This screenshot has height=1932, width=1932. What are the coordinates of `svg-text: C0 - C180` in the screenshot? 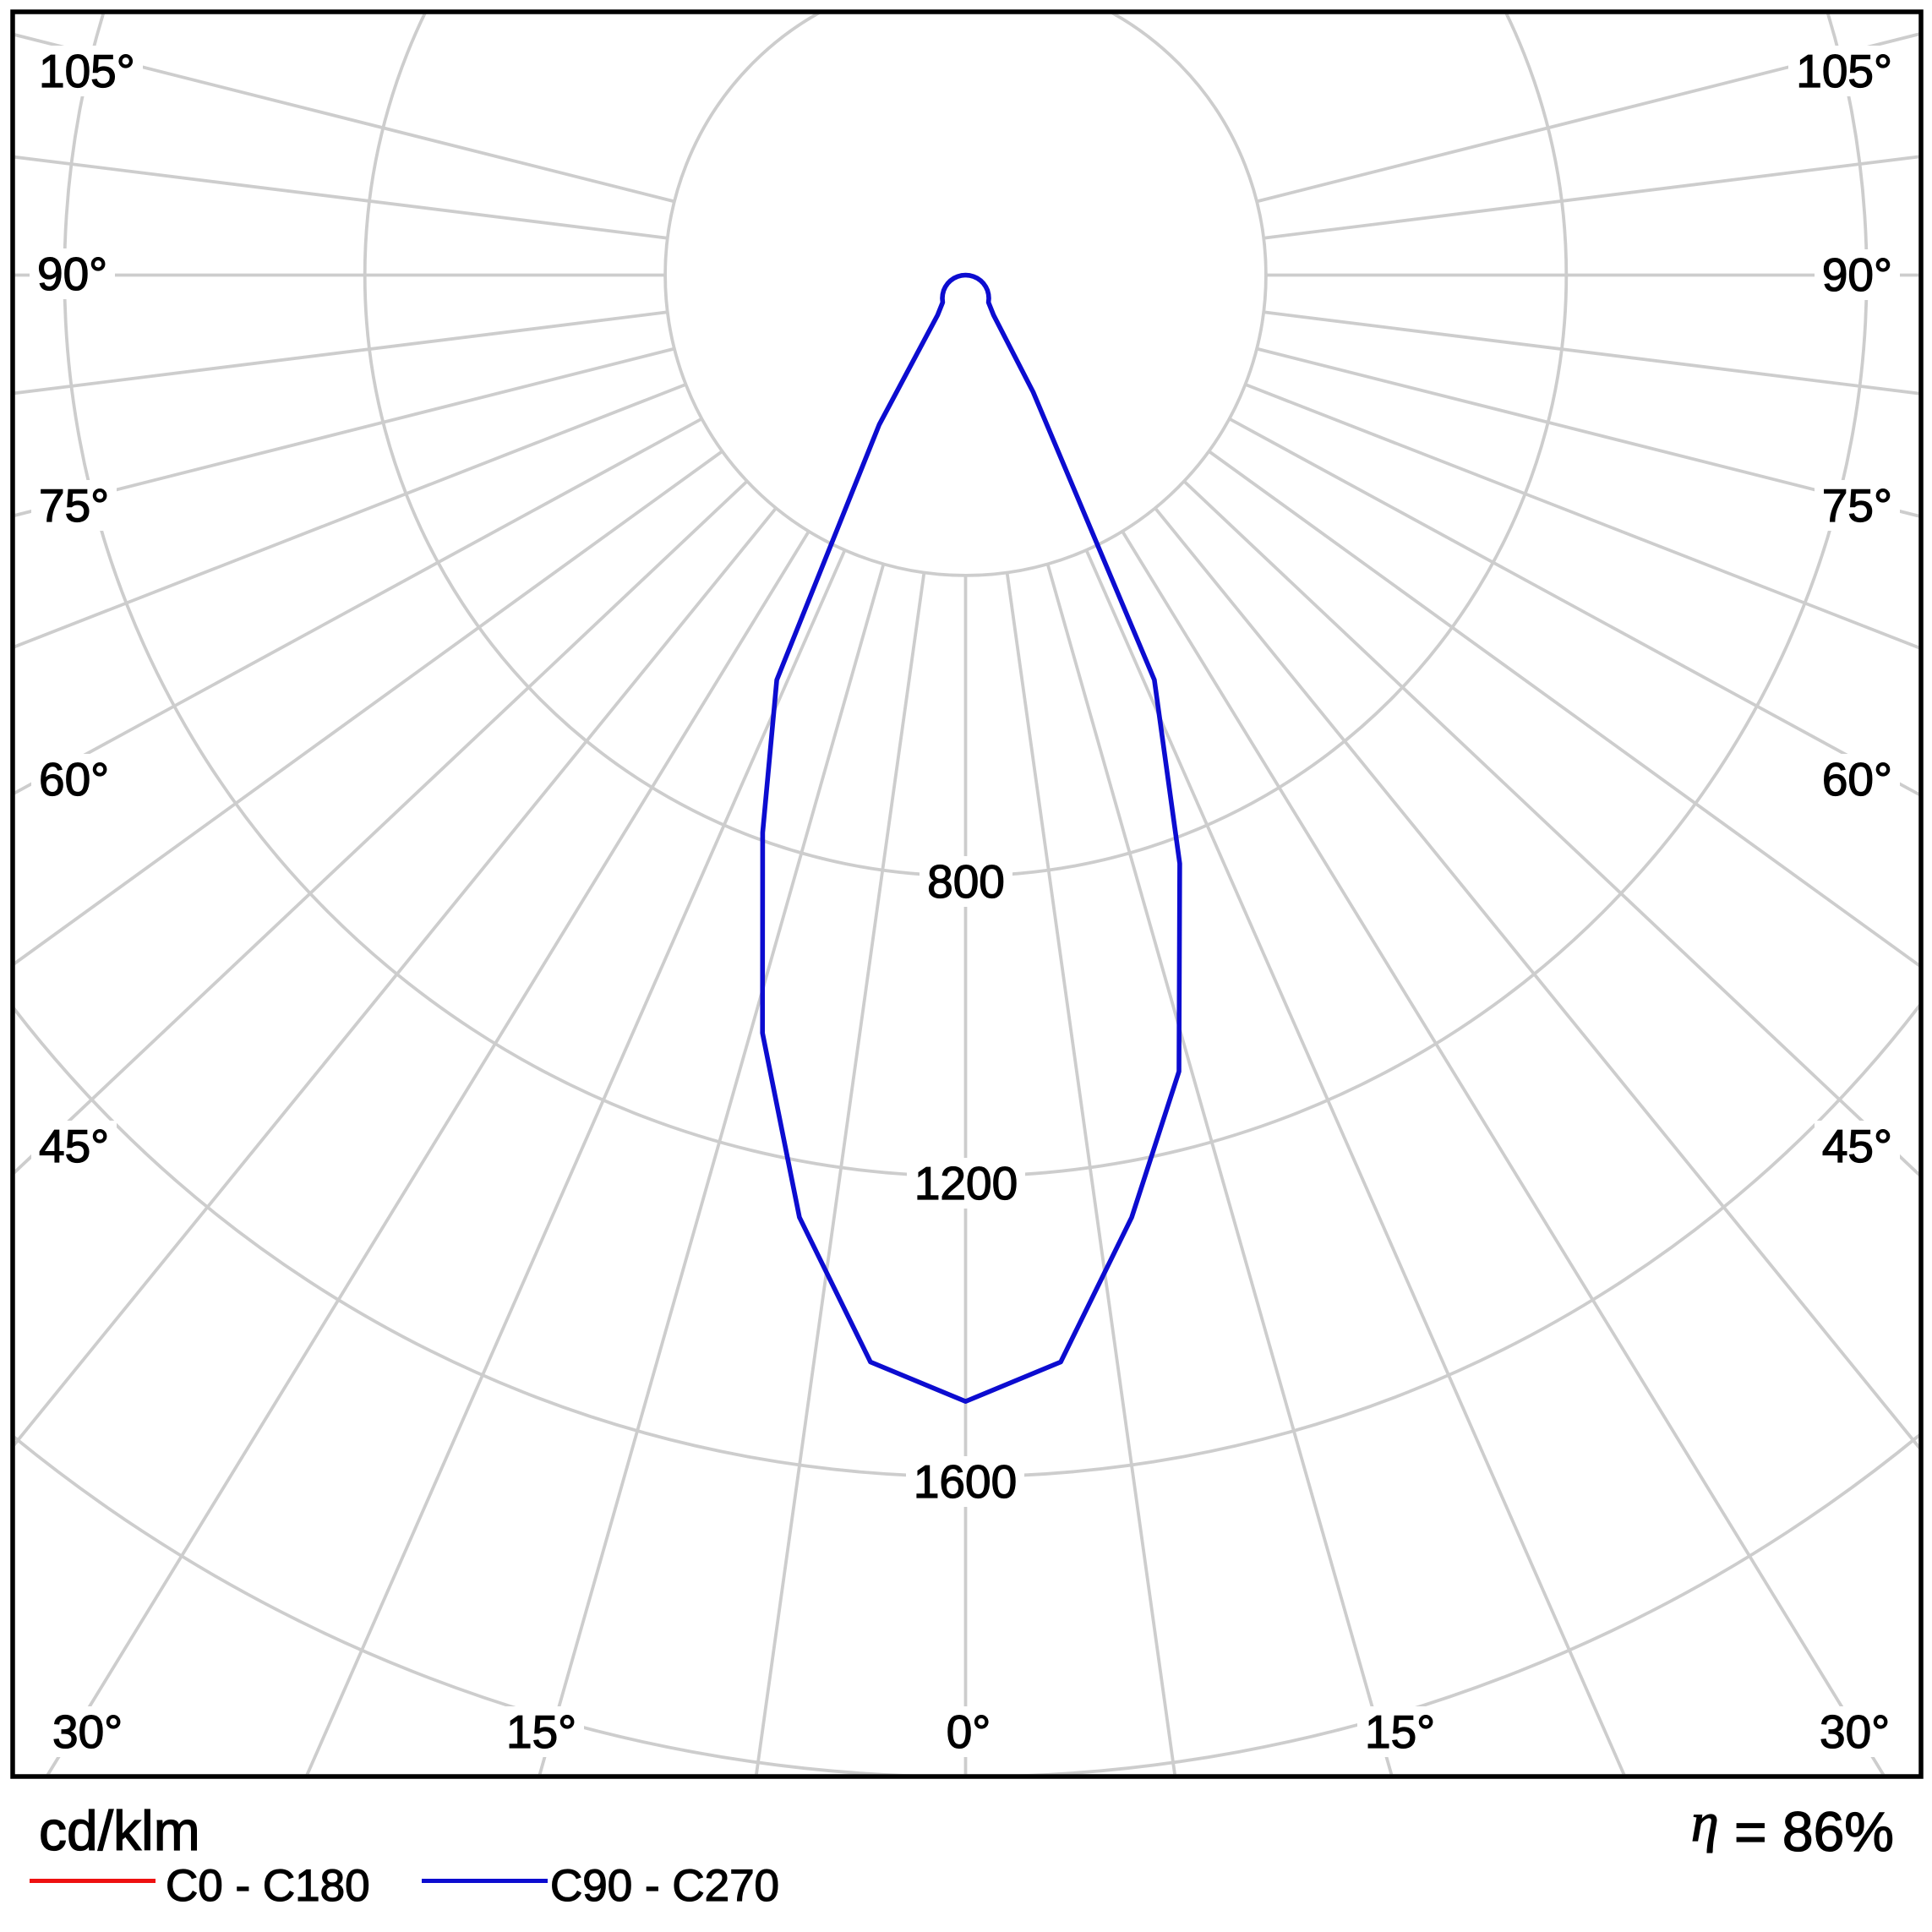 It's located at (268, 1886).